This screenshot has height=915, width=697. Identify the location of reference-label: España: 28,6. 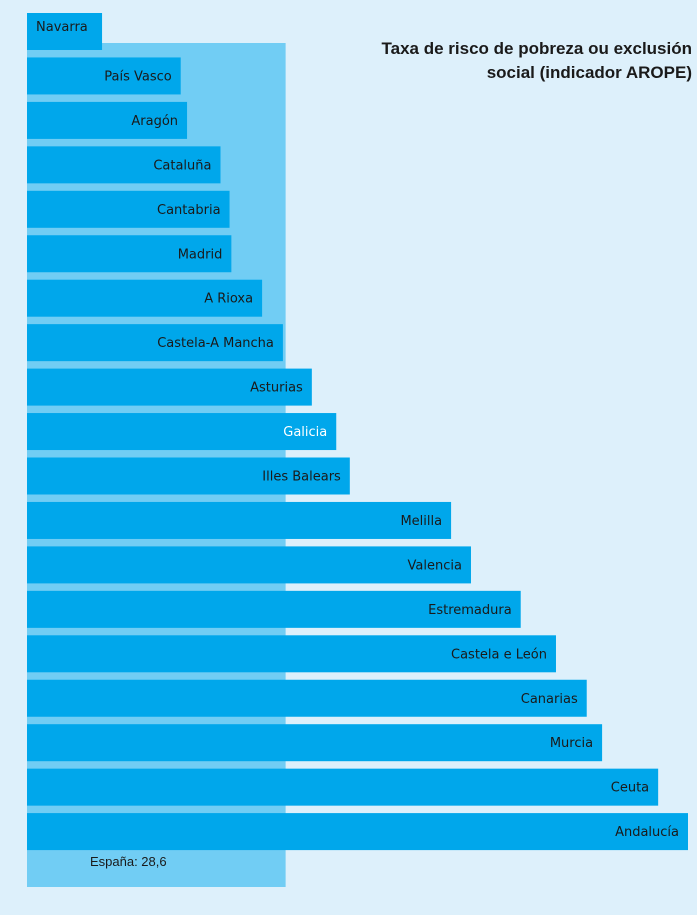
(128, 861).